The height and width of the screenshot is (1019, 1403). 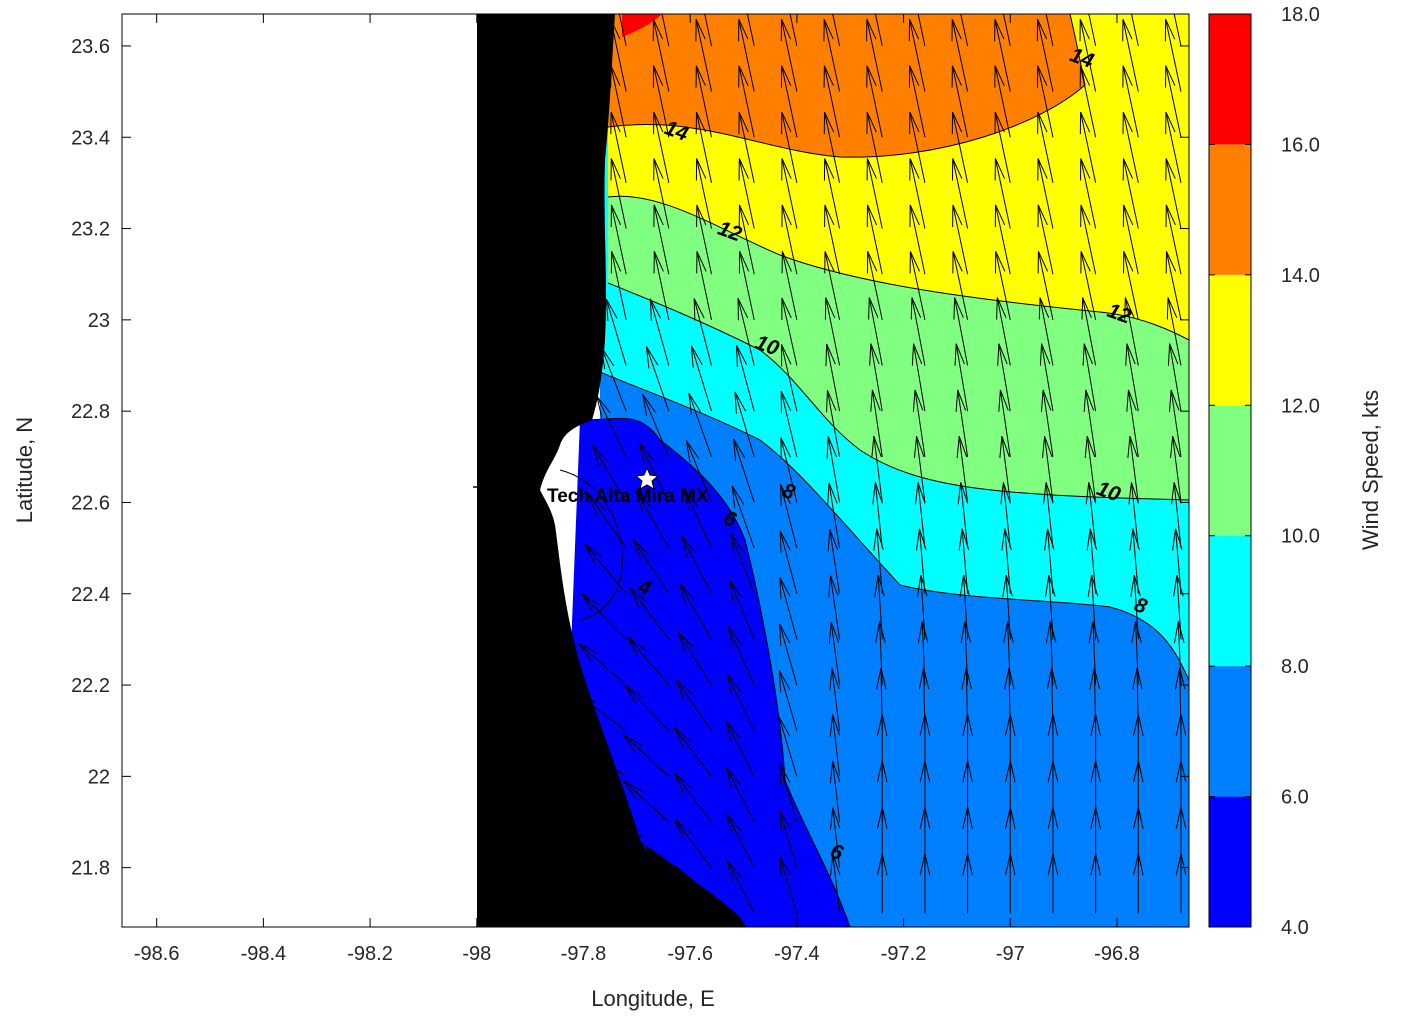 I want to click on y-tick-label: 22.4, so click(x=90, y=595).